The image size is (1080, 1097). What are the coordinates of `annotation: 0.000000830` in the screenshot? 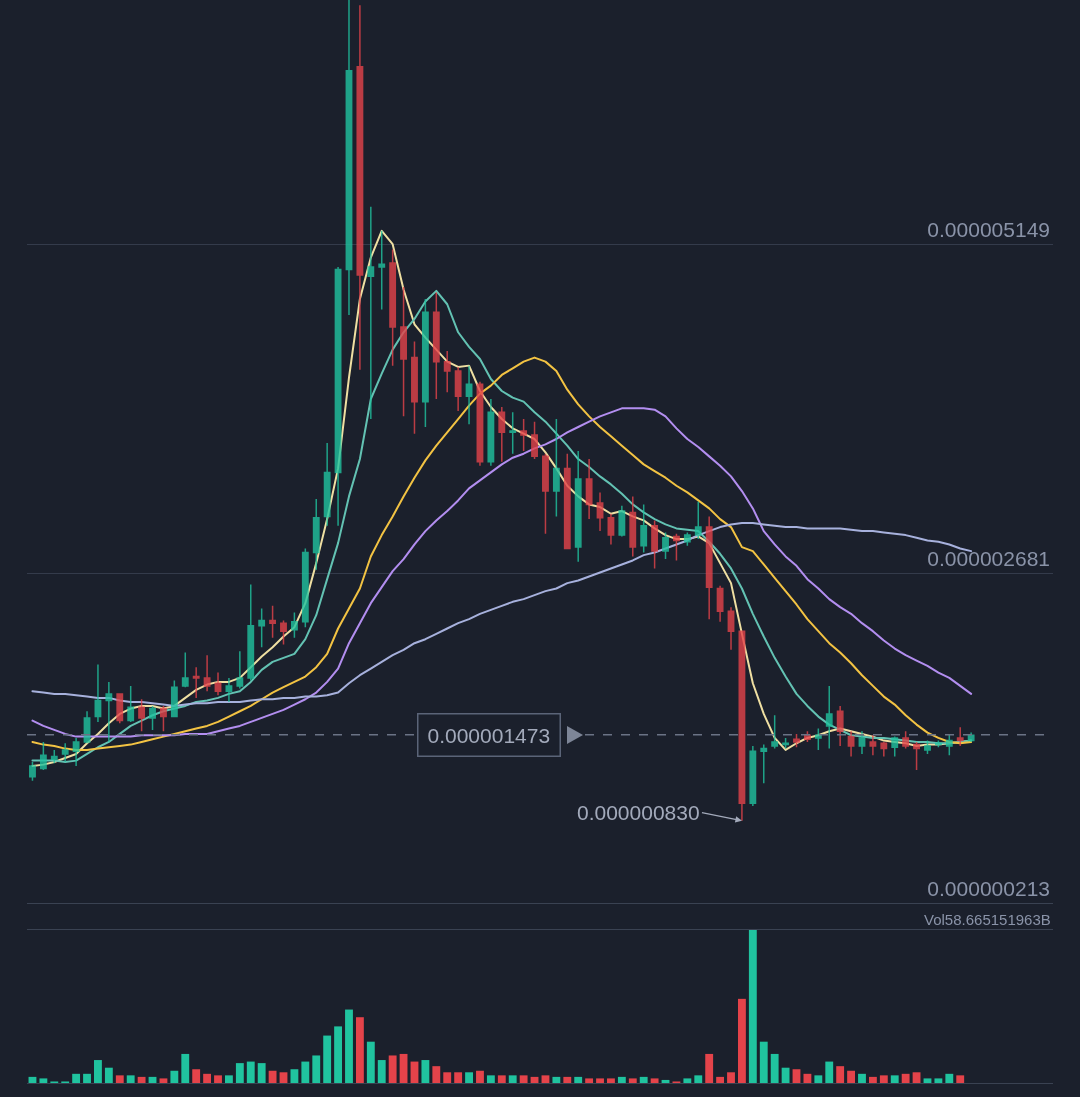 It's located at (638, 812).